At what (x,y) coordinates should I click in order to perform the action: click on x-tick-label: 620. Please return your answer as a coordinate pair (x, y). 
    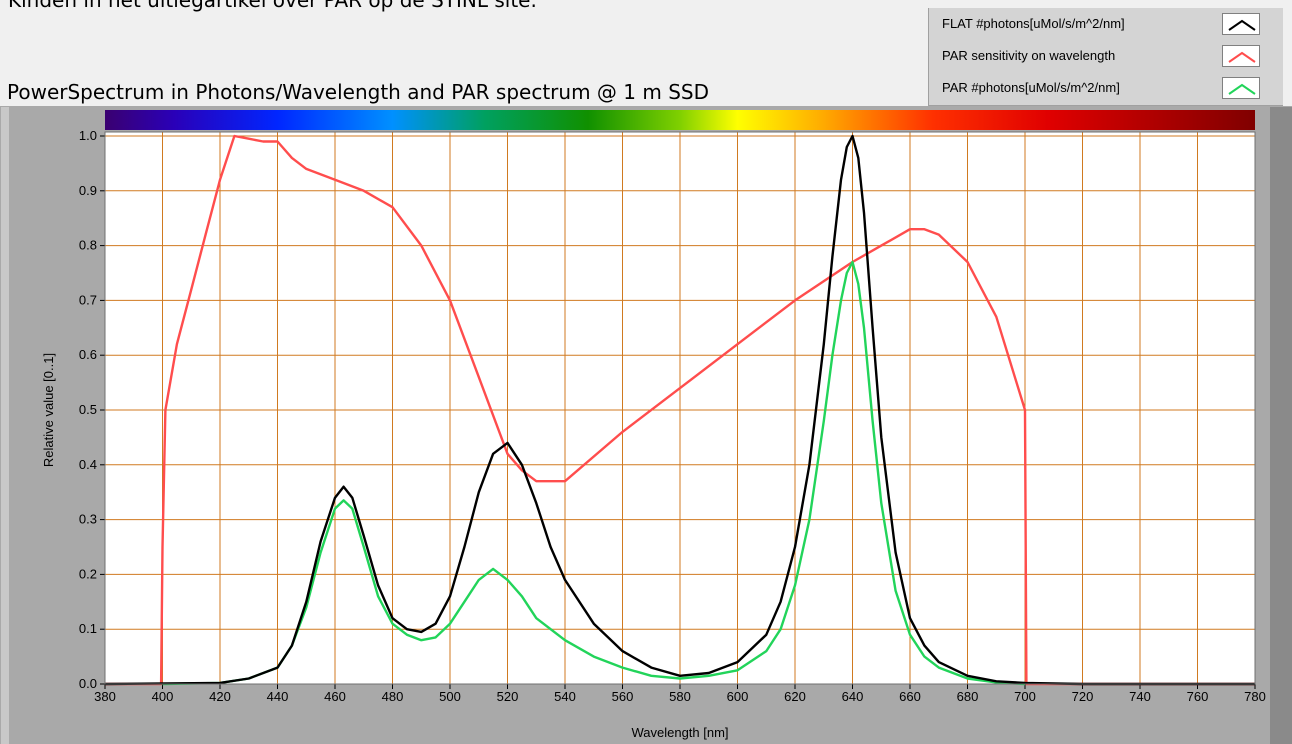
    Looking at the image, I should click on (795, 696).